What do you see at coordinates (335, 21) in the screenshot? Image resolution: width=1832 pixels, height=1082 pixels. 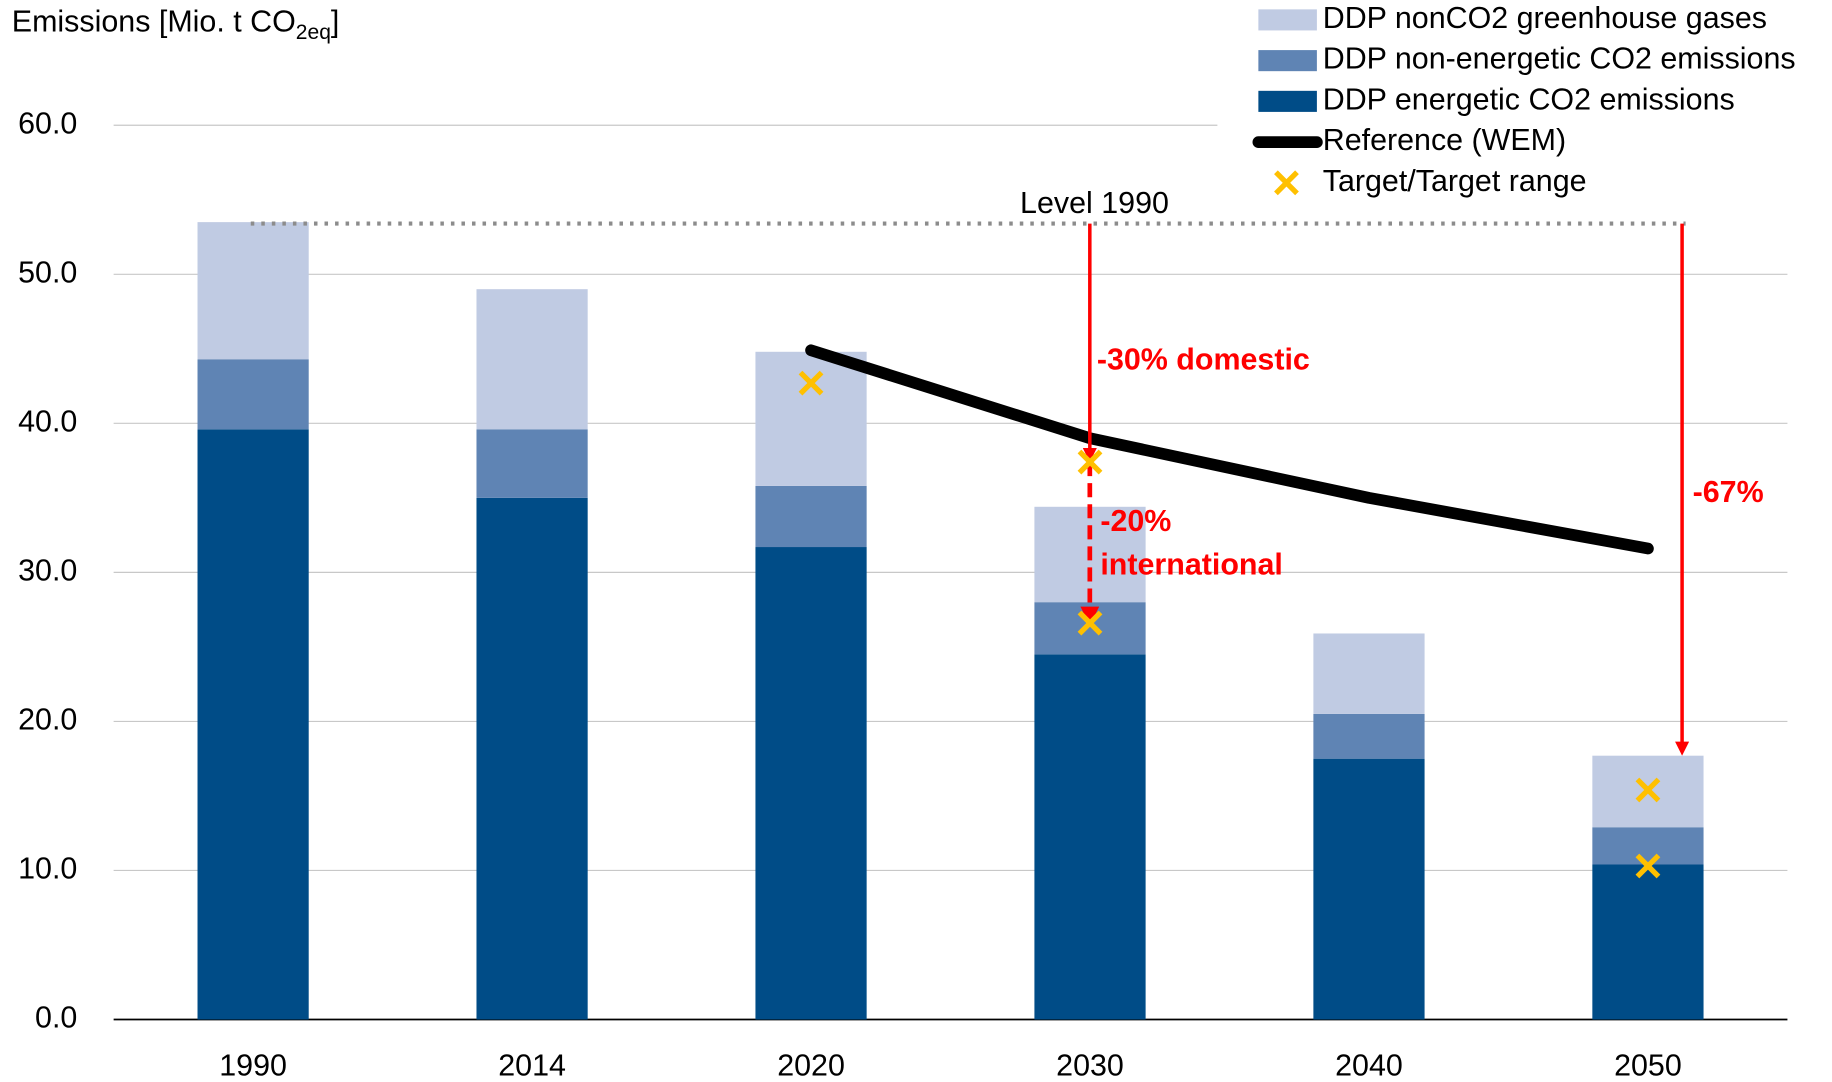 I see `y-title-part: ]` at bounding box center [335, 21].